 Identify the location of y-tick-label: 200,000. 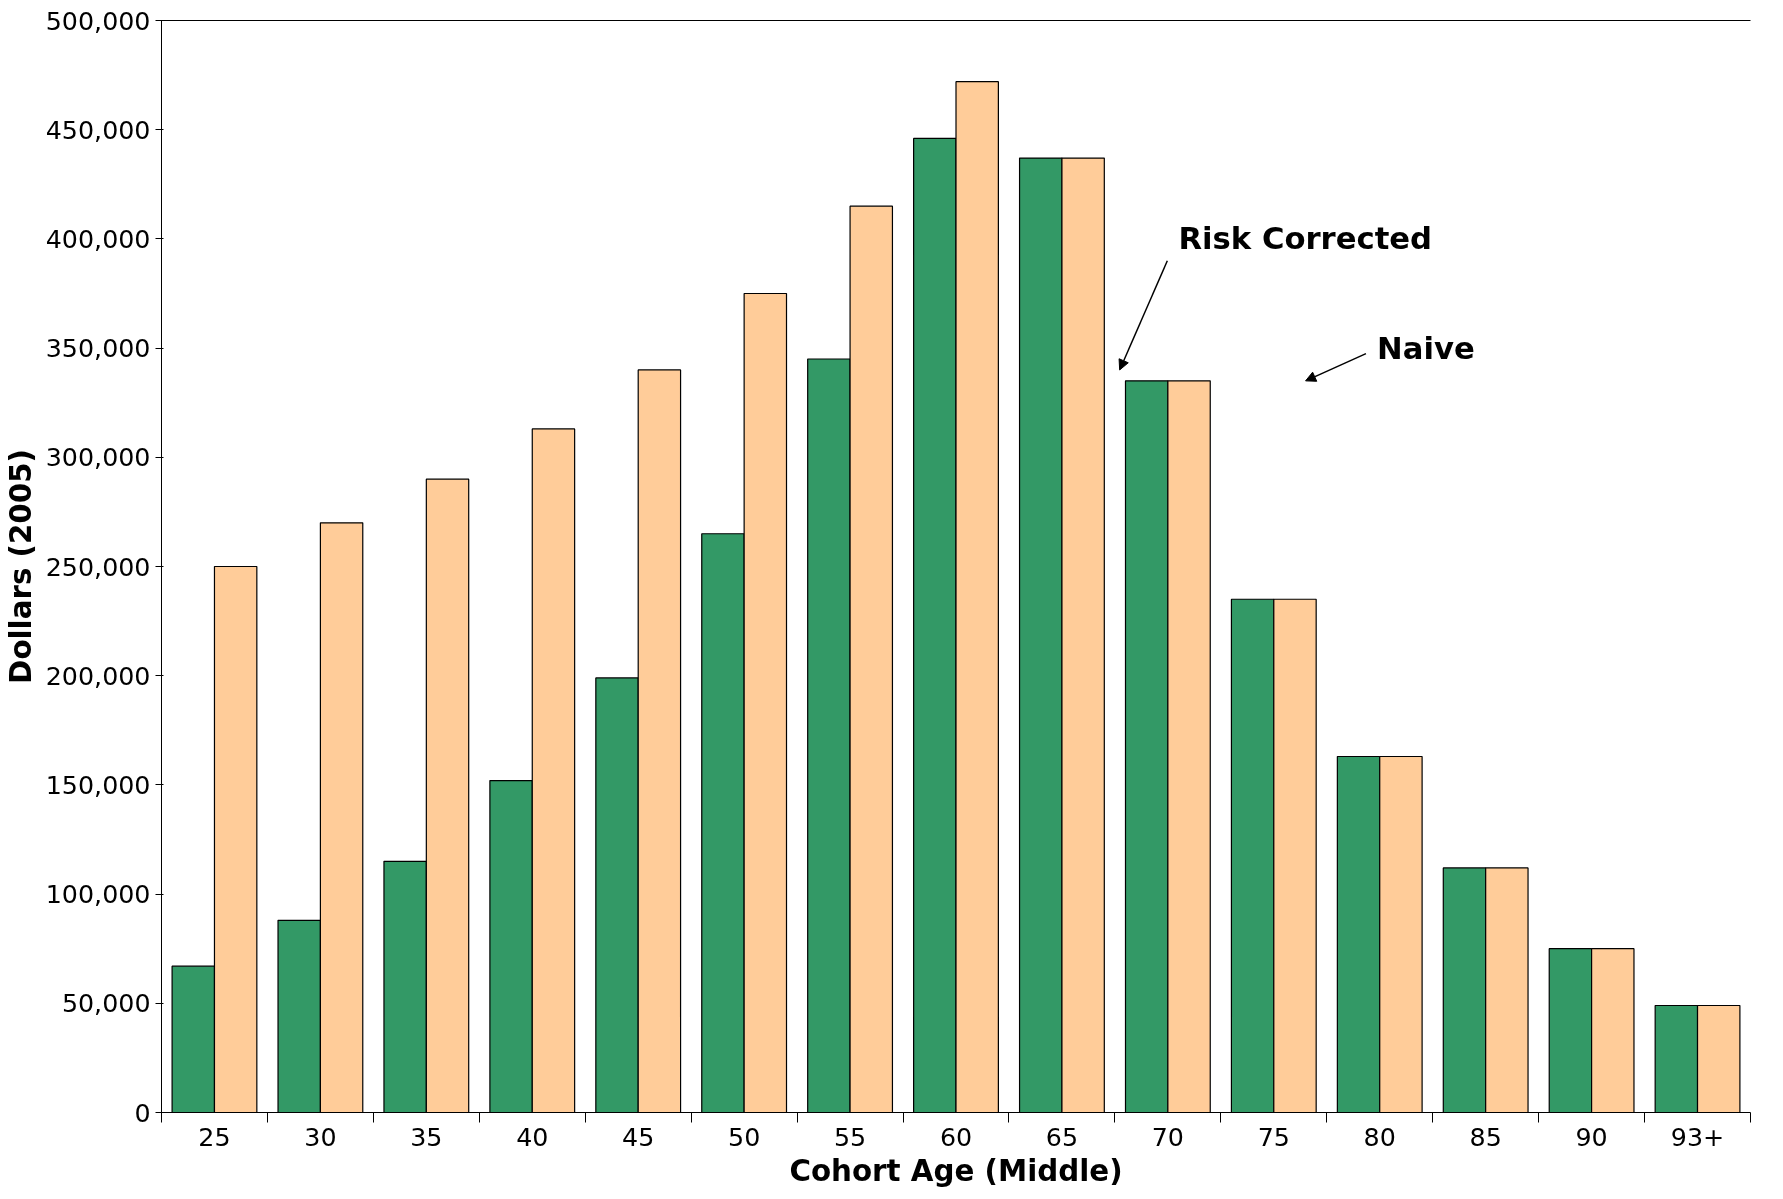
(98, 675).